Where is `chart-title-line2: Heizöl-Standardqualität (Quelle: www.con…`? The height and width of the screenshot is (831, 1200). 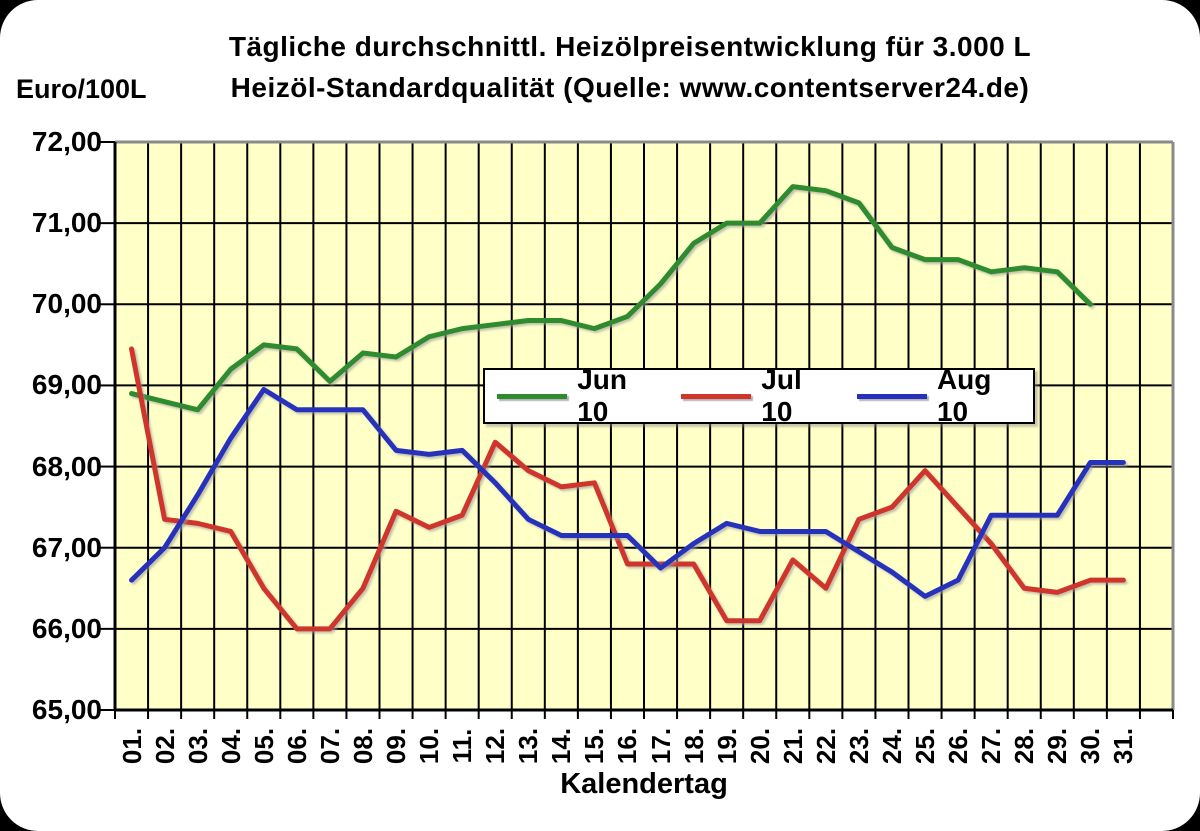 chart-title-line2: Heizöl-Standardqualität (Quelle: www.con… is located at coordinates (630, 87).